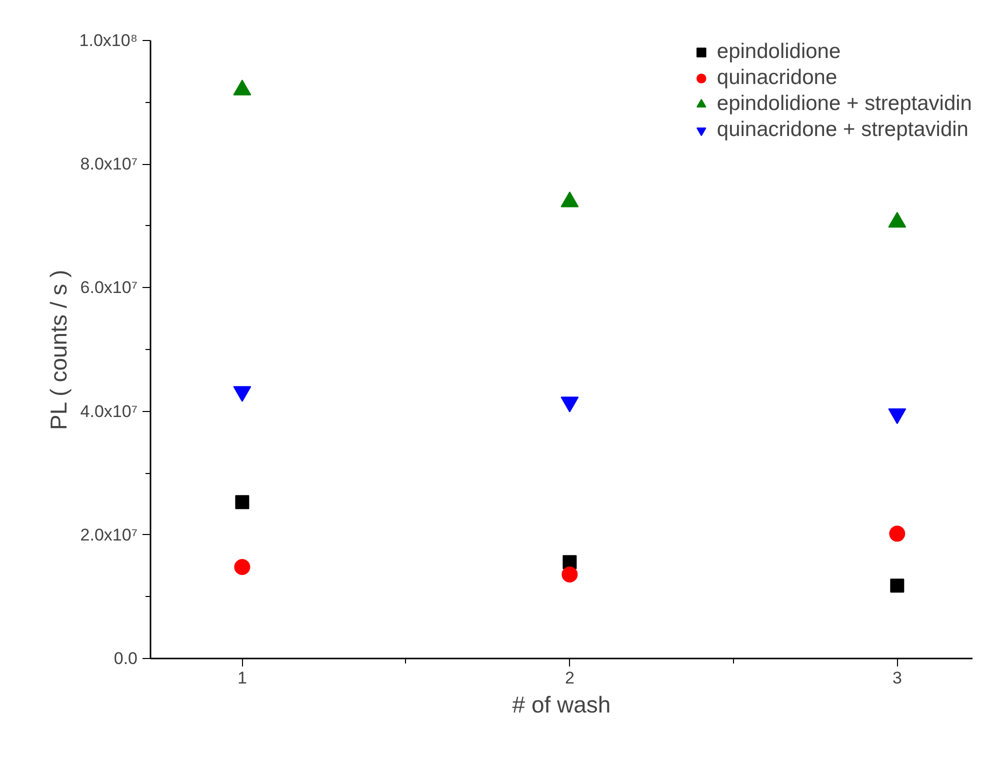  What do you see at coordinates (569, 678) in the screenshot?
I see `x-tick-label: 2` at bounding box center [569, 678].